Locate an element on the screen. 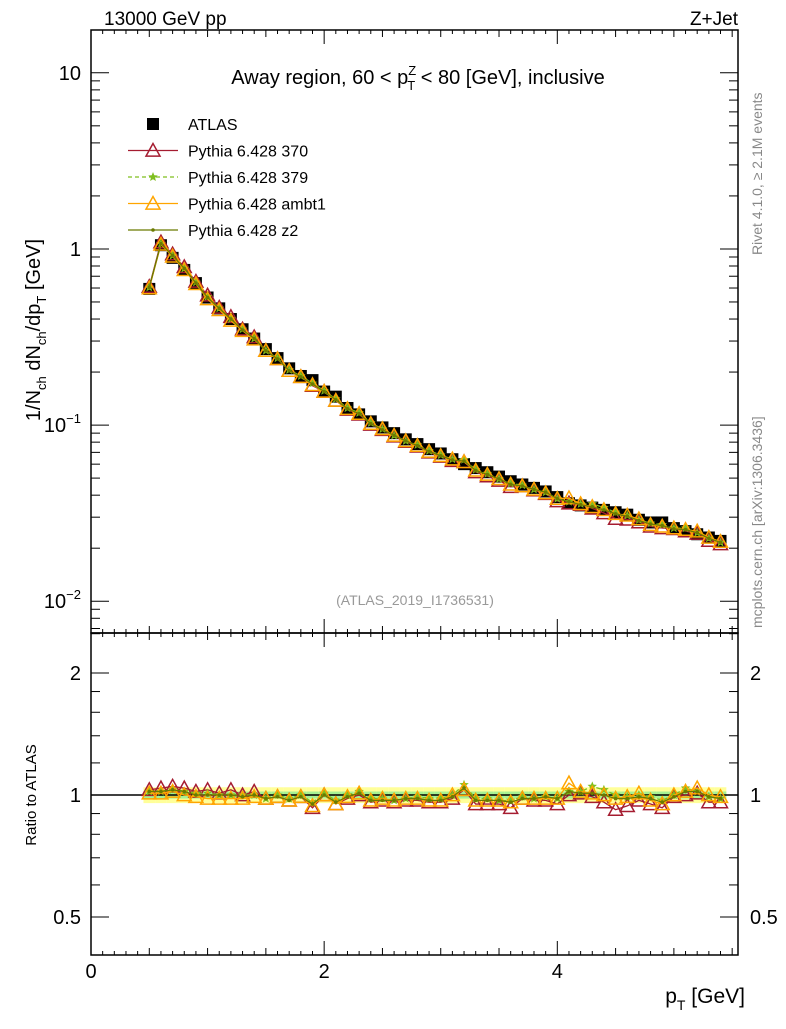 The height and width of the screenshot is (1029, 786). top-right-label: Z+Jet is located at coordinates (714, 19).